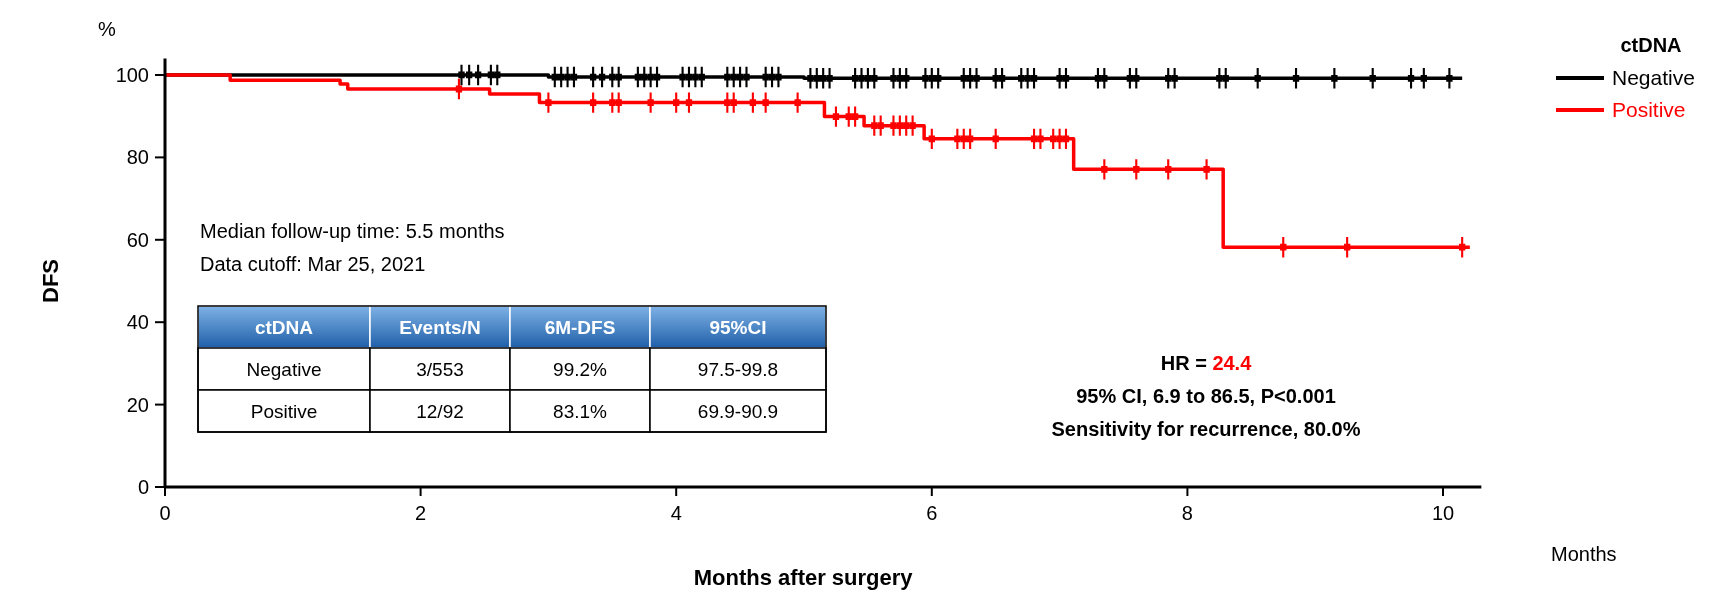  I want to click on annotation: 95% CI, 6.9 to 86.5, P<0.001, so click(1206, 396).